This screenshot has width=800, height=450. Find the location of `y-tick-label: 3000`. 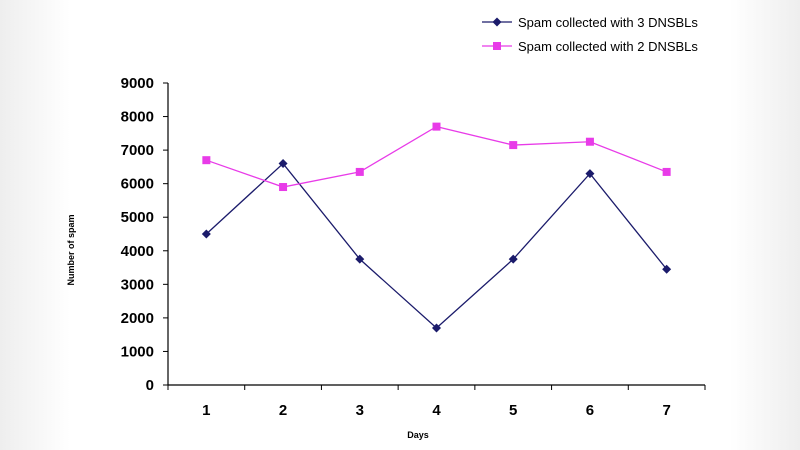

y-tick-label: 3000 is located at coordinates (137, 284).